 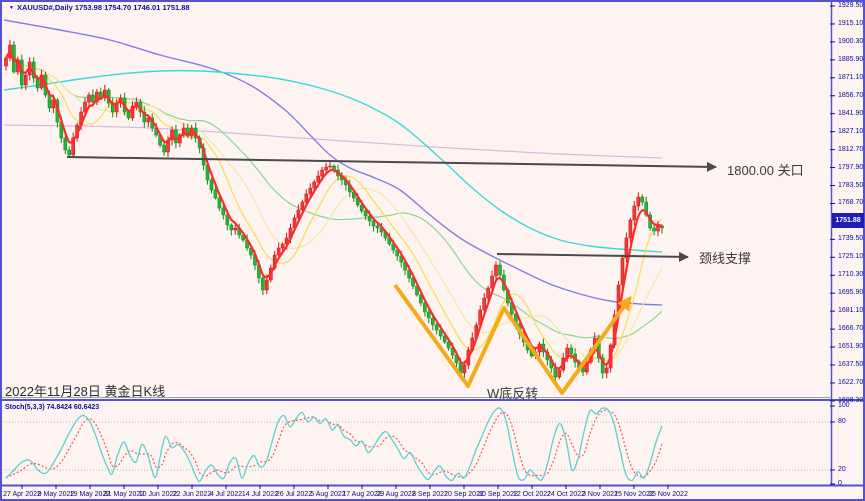 I want to click on date-label: 27 Apr 2022, so click(x=22, y=494).